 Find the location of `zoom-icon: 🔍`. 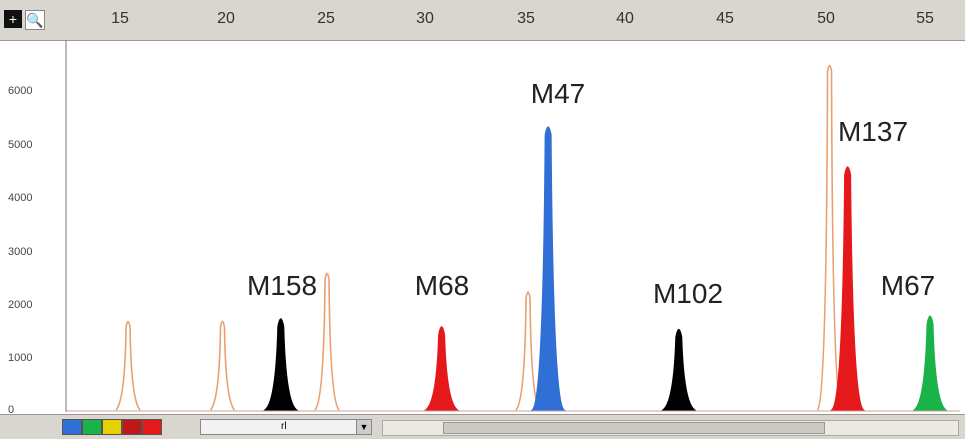

zoom-icon: 🔍 is located at coordinates (35, 20).